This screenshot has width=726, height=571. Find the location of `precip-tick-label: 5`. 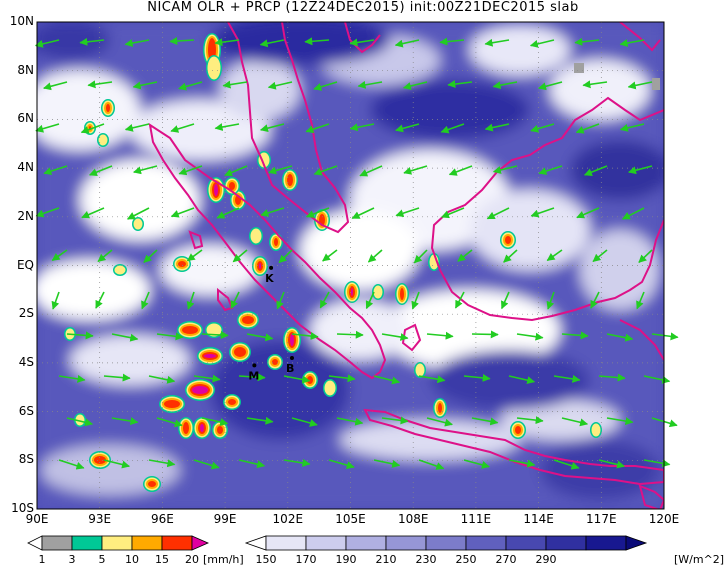

precip-tick-label: 5 is located at coordinates (102, 559).